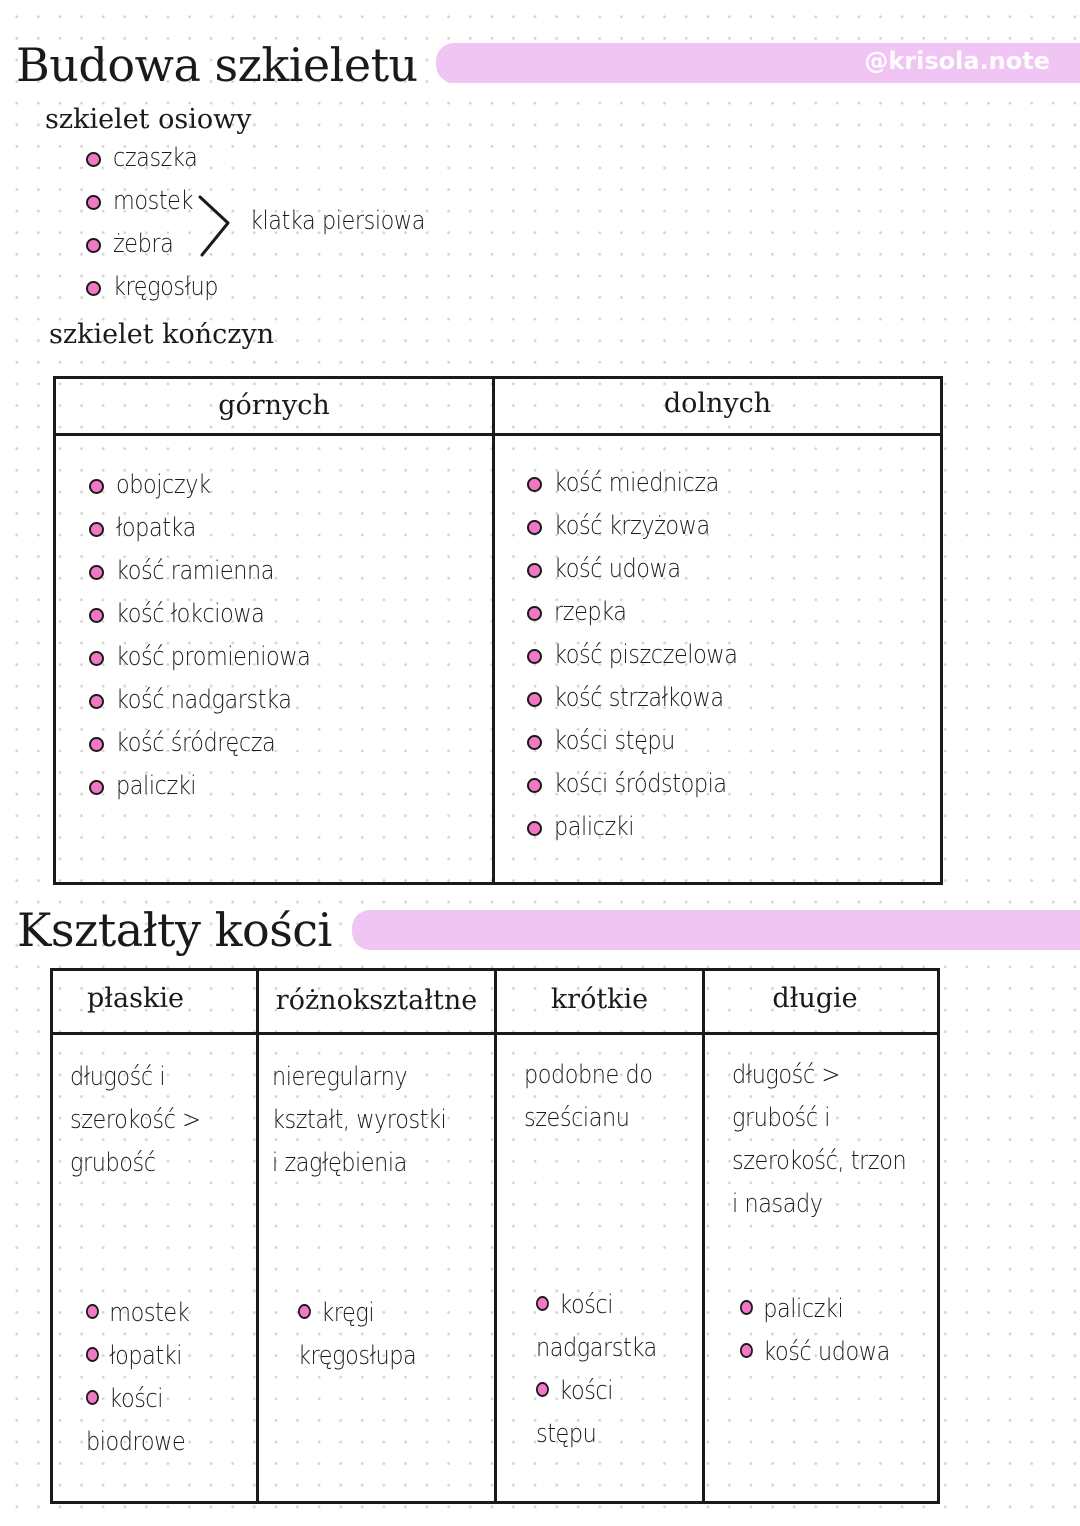 The height and width of the screenshot is (1526, 1080). What do you see at coordinates (174, 930) in the screenshot?
I see `section-title: Kształty kości` at bounding box center [174, 930].